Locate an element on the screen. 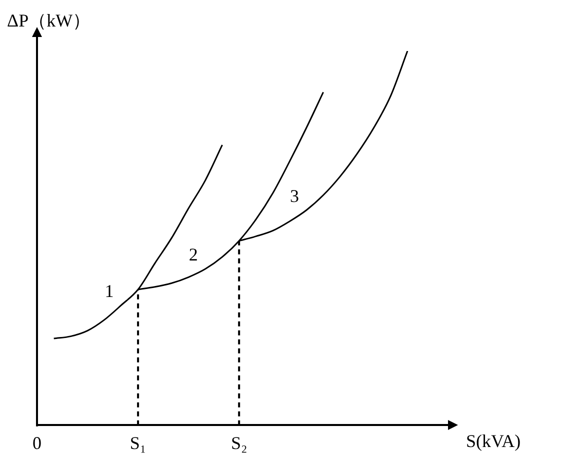 The height and width of the screenshot is (469, 561). series-label: 2 is located at coordinates (193, 254).